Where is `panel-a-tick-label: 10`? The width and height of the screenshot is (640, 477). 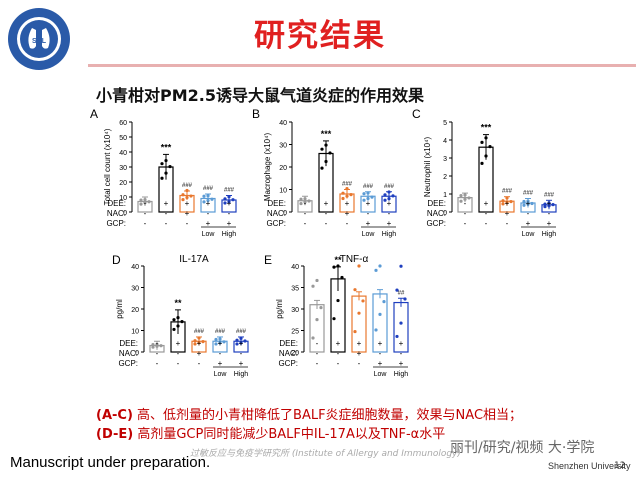
panel-a-tick-label: 10 is located at coordinates (123, 198).